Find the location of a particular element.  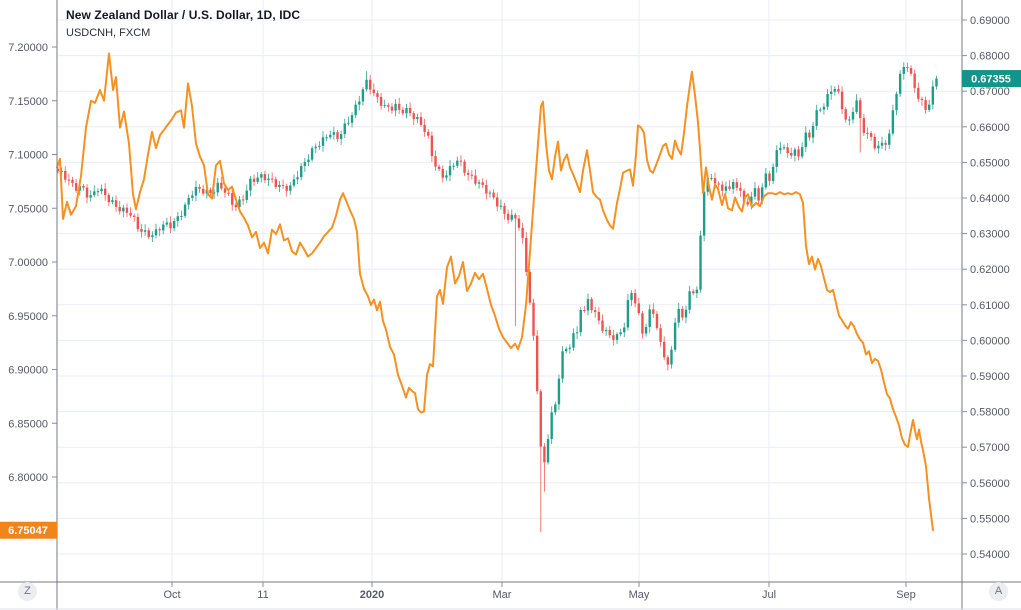

svg-text: 0.55000 is located at coordinates (990, 519).